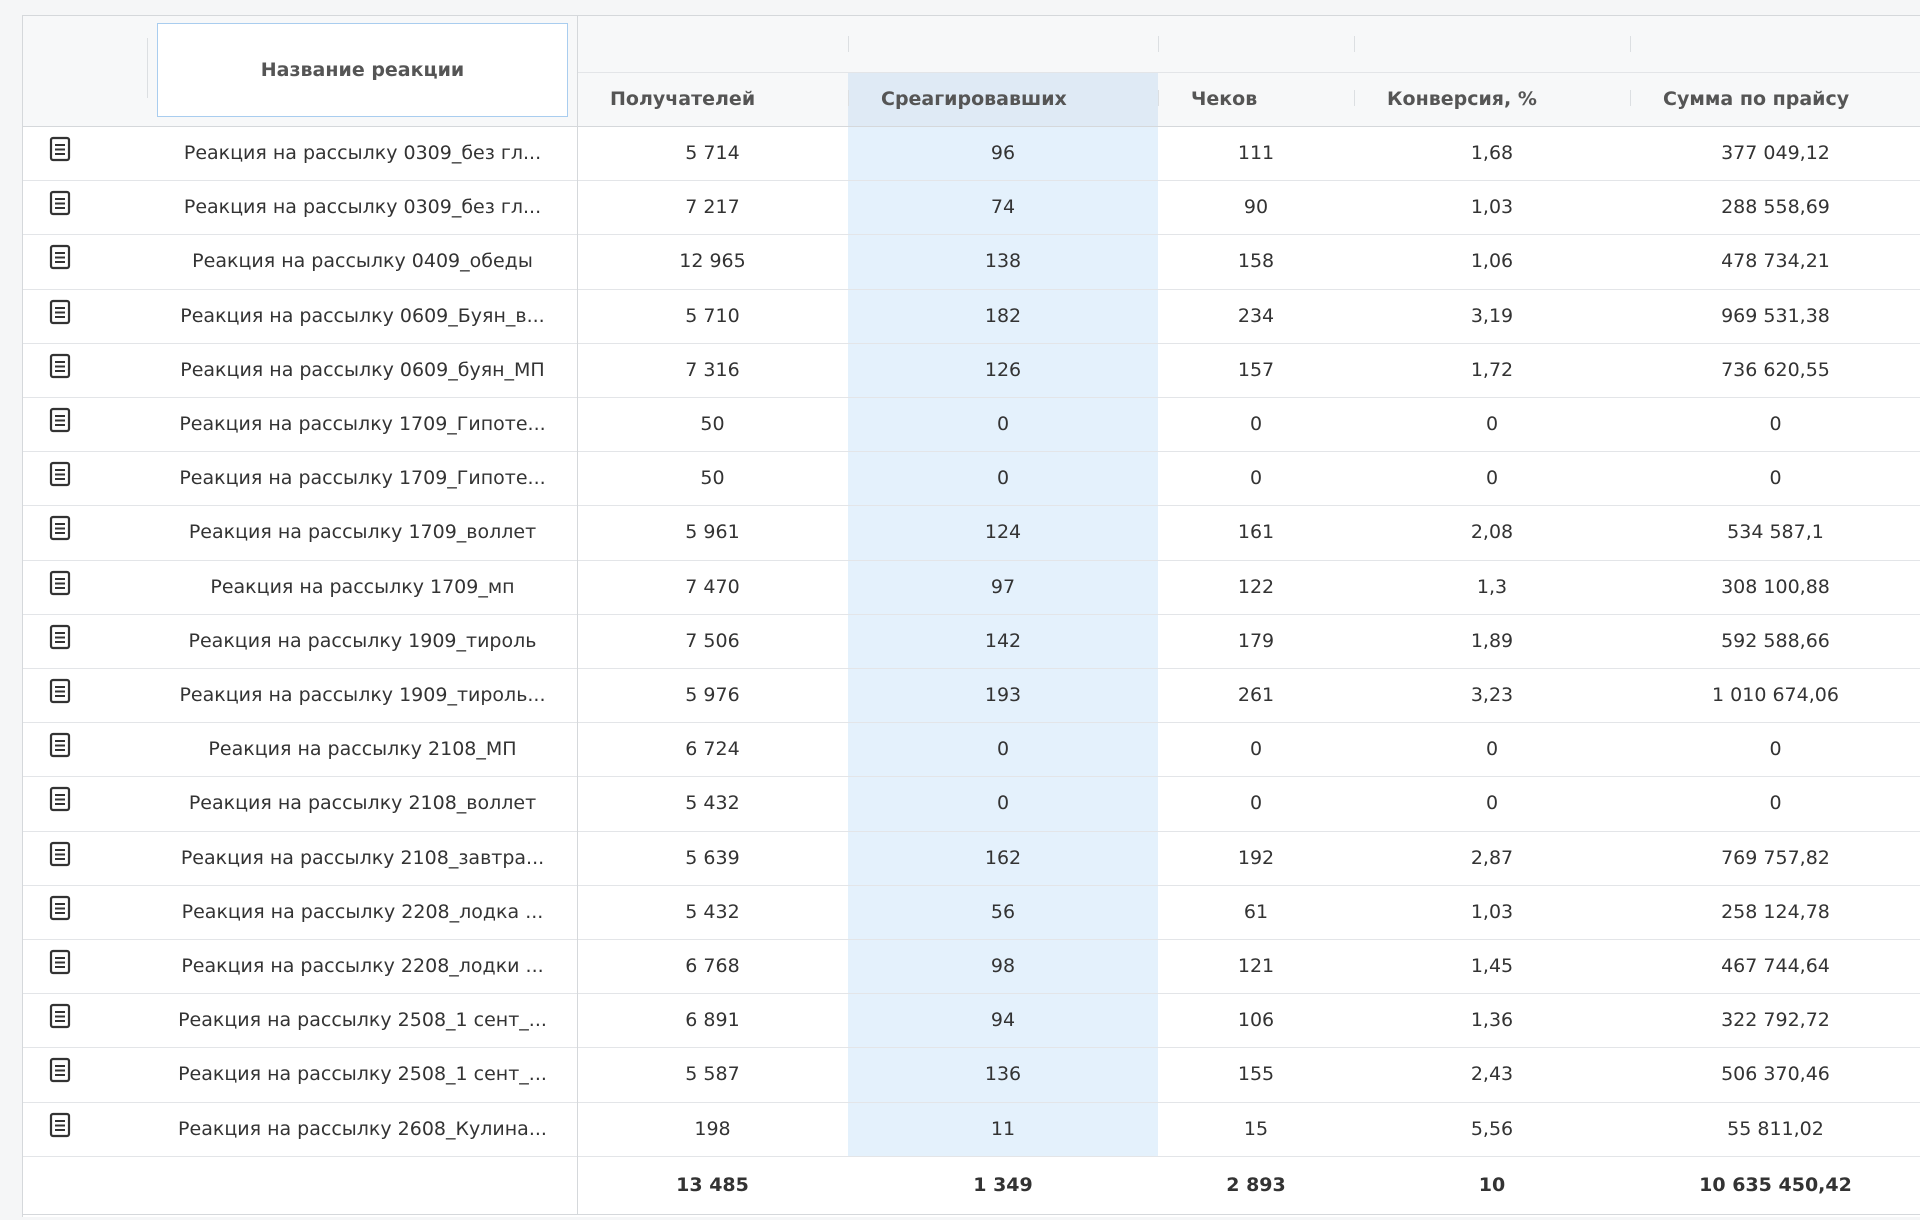 This screenshot has width=1920, height=1220. What do you see at coordinates (974, 99) in the screenshot?
I see `column-header: Среагировавших` at bounding box center [974, 99].